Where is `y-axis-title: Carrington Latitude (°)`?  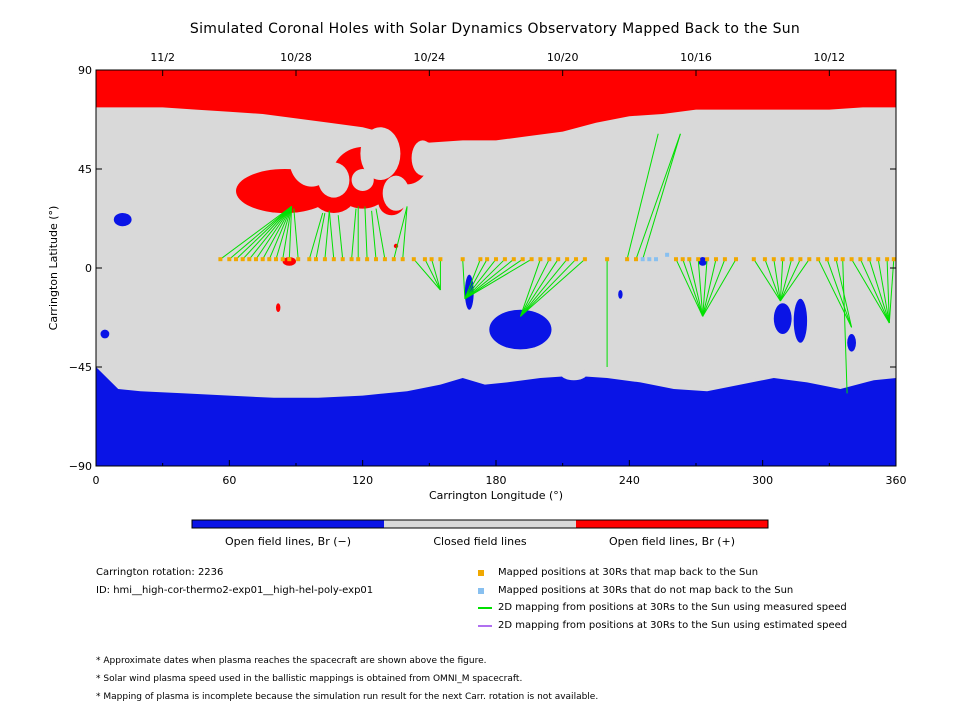 y-axis-title: Carrington Latitude (°) is located at coordinates (53, 268).